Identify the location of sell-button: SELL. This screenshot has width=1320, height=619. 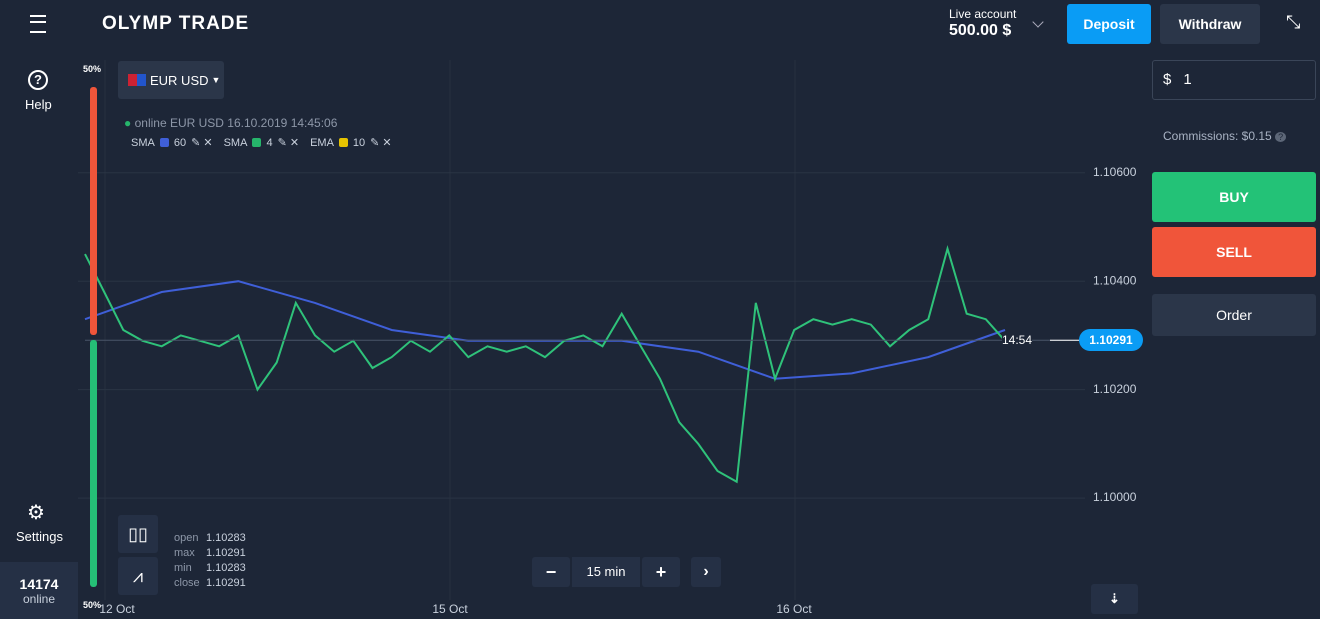
(1234, 252).